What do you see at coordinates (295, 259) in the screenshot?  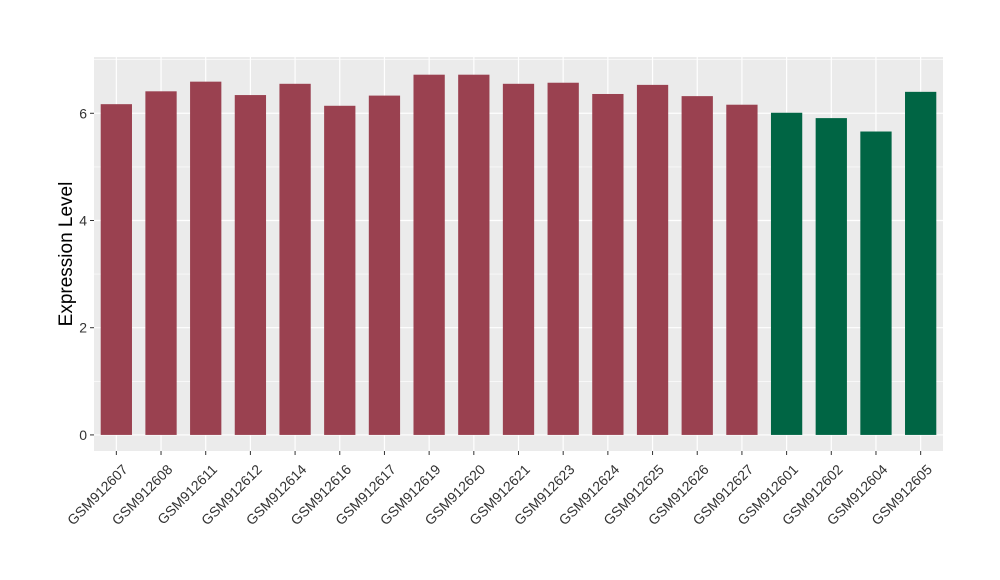 I see `bar-GSM912614` at bounding box center [295, 259].